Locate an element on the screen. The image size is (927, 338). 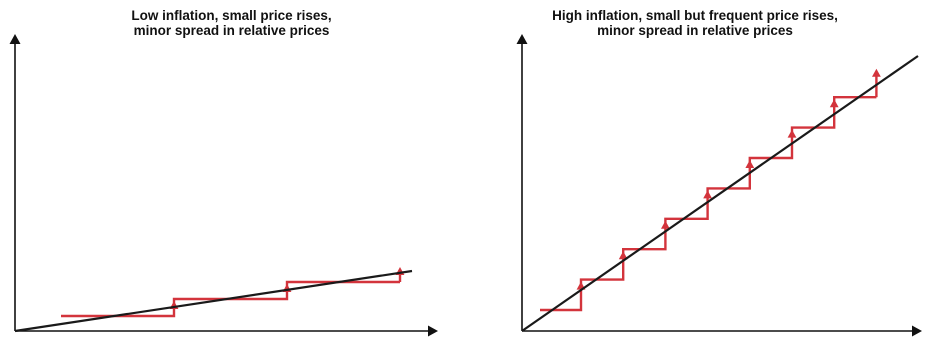
title-line-1: Low inflation, small price rises, is located at coordinates (231, 15).